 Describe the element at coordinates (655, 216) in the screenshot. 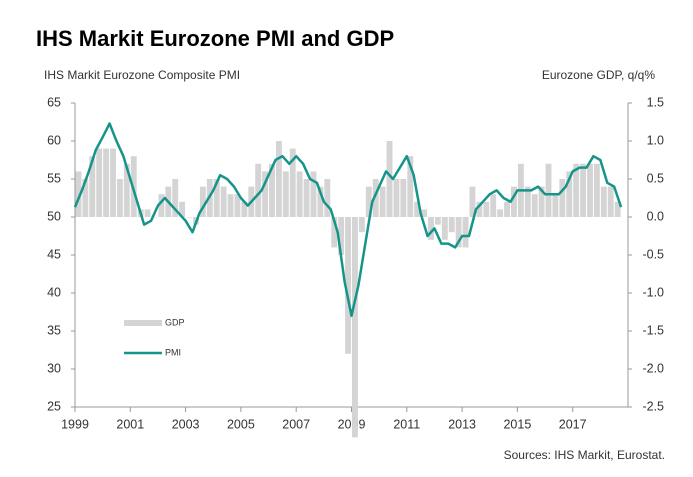

I see `y2-tick-label: 0.0` at that location.